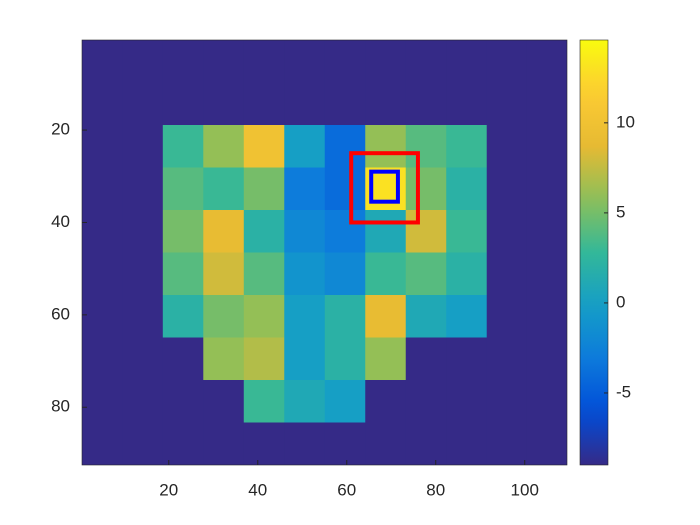  Describe the element at coordinates (60, 129) in the screenshot. I see `y-tick-label: 20` at that location.